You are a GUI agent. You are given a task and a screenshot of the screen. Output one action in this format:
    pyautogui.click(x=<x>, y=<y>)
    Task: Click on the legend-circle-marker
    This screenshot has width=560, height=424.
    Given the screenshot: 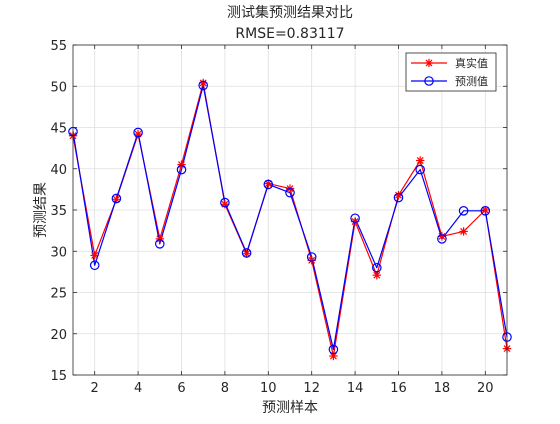 What is the action you would take?
    pyautogui.click(x=429, y=81)
    